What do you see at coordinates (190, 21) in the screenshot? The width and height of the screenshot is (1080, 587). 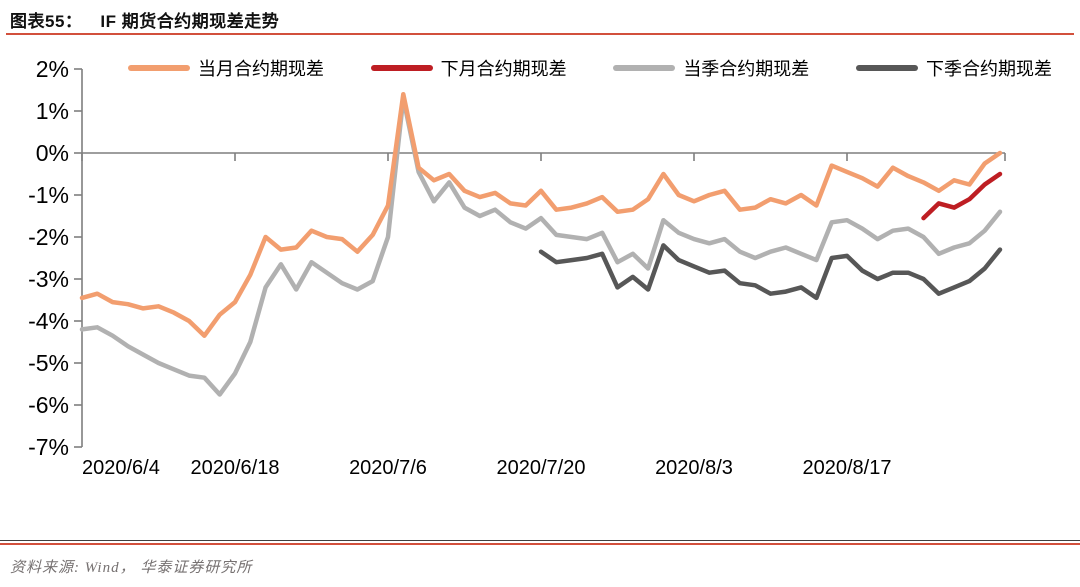 I see `figure-title-text: IF 期货合约期现差走势` at bounding box center [190, 21].